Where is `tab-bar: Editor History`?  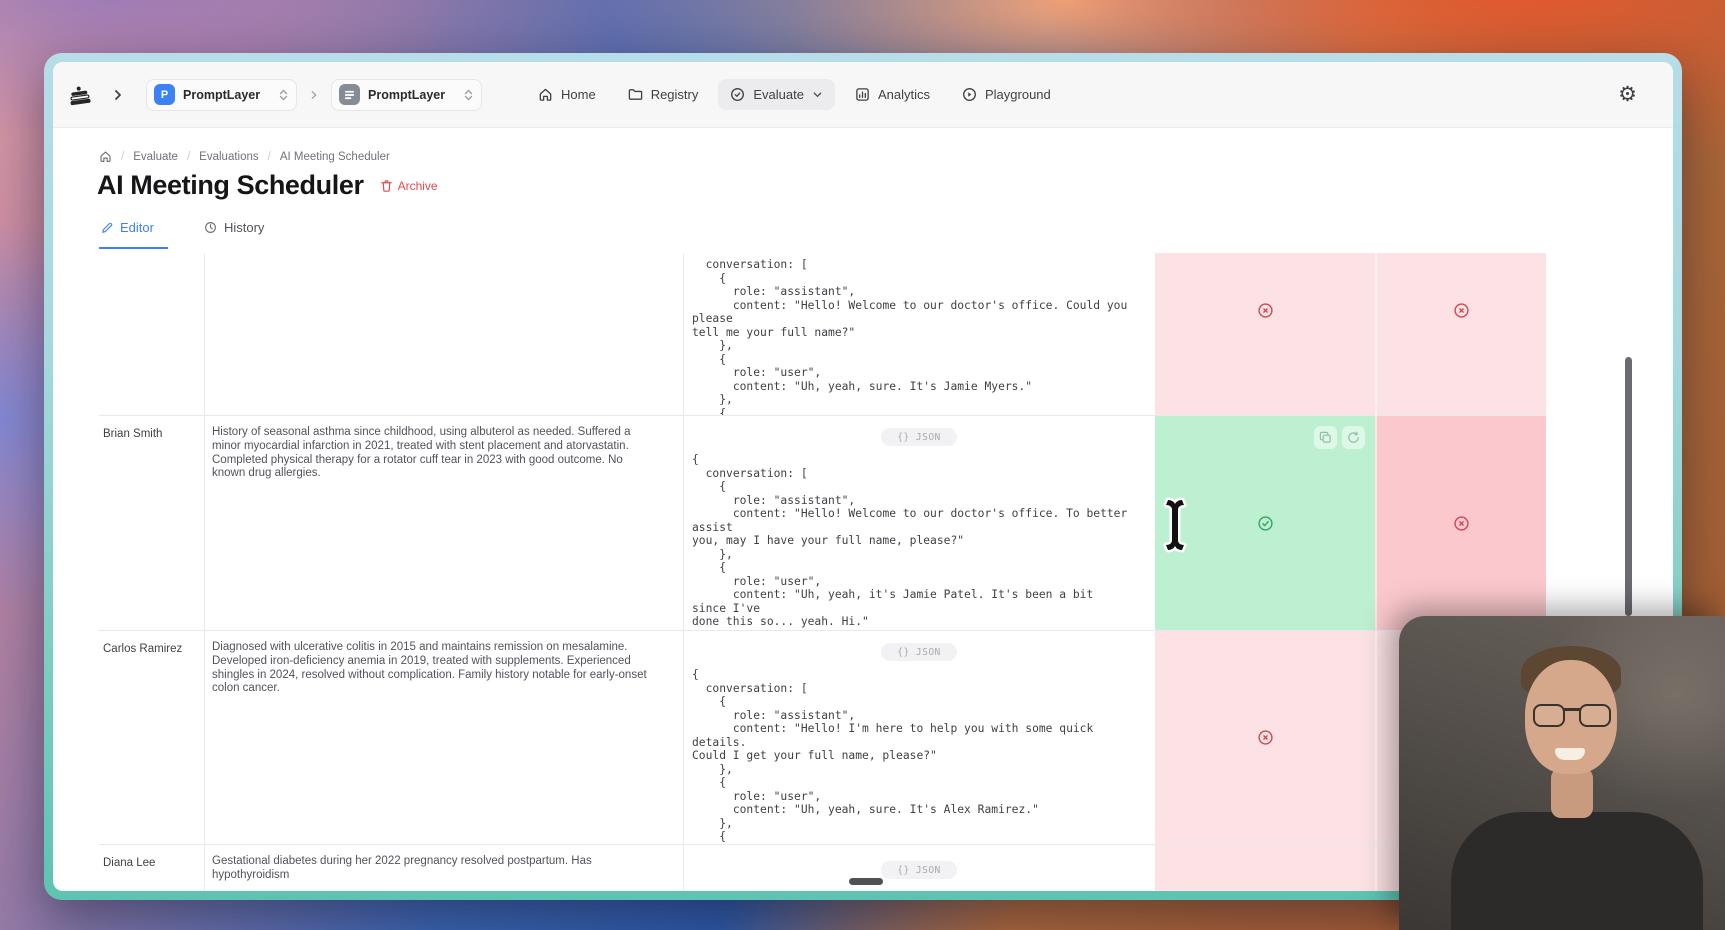 tab-bar: Editor History is located at coordinates (181, 236).